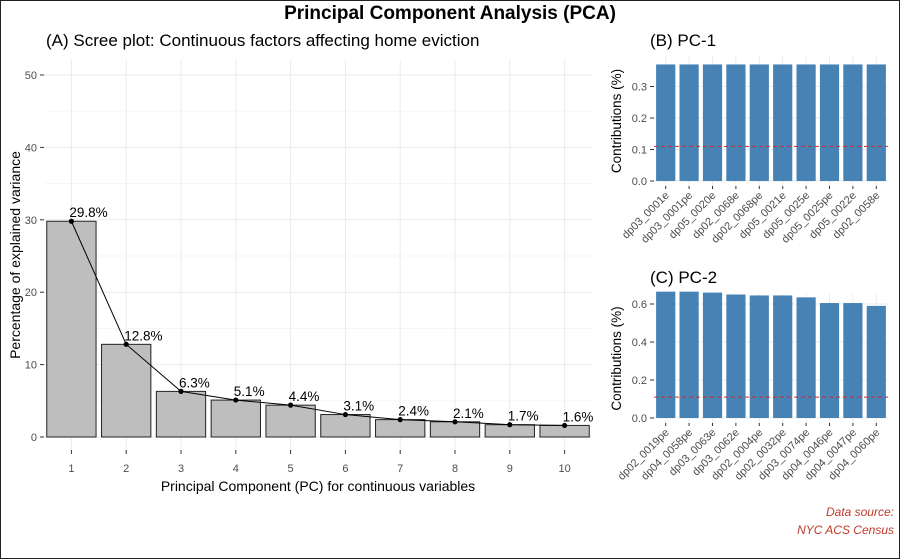  What do you see at coordinates (31, 76) in the screenshot?
I see `scree-y-tick-label: 50` at bounding box center [31, 76].